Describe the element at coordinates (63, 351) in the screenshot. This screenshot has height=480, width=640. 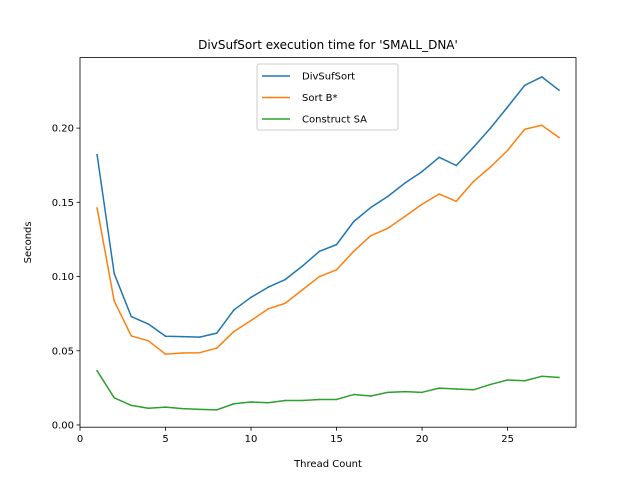
I see `y-tick-label: 0.05` at that location.